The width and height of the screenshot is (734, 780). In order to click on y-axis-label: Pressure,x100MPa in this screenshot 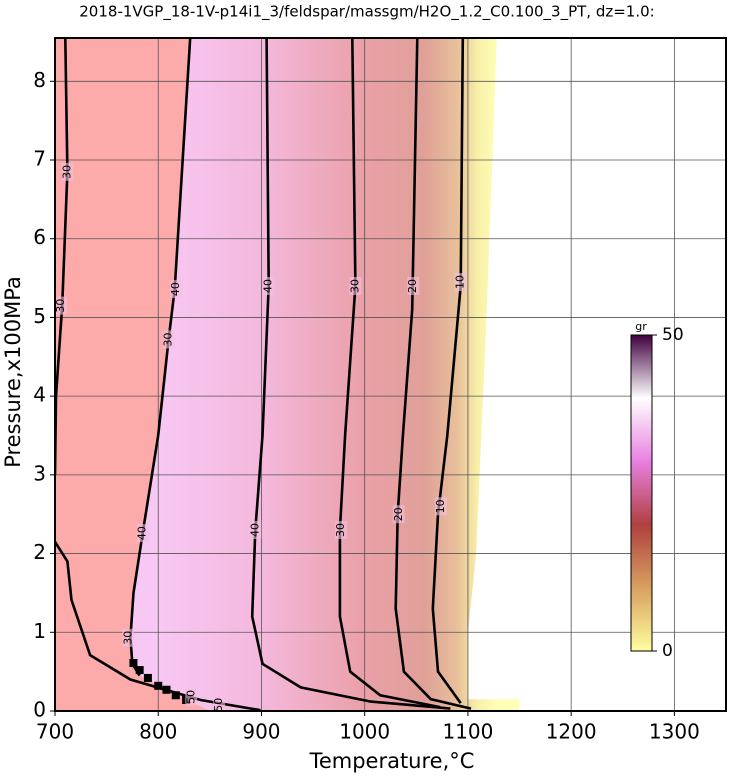, I will do `click(13, 372)`.